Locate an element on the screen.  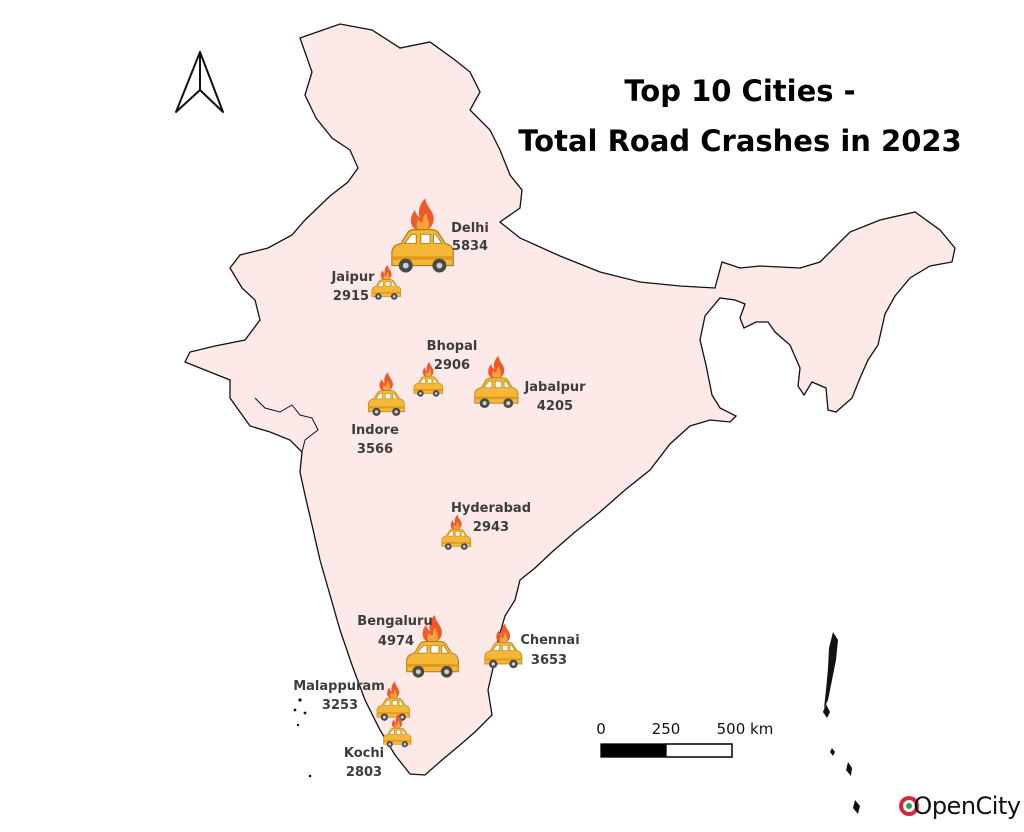
city-name-malappuram: Malappuram is located at coordinates (339, 686).